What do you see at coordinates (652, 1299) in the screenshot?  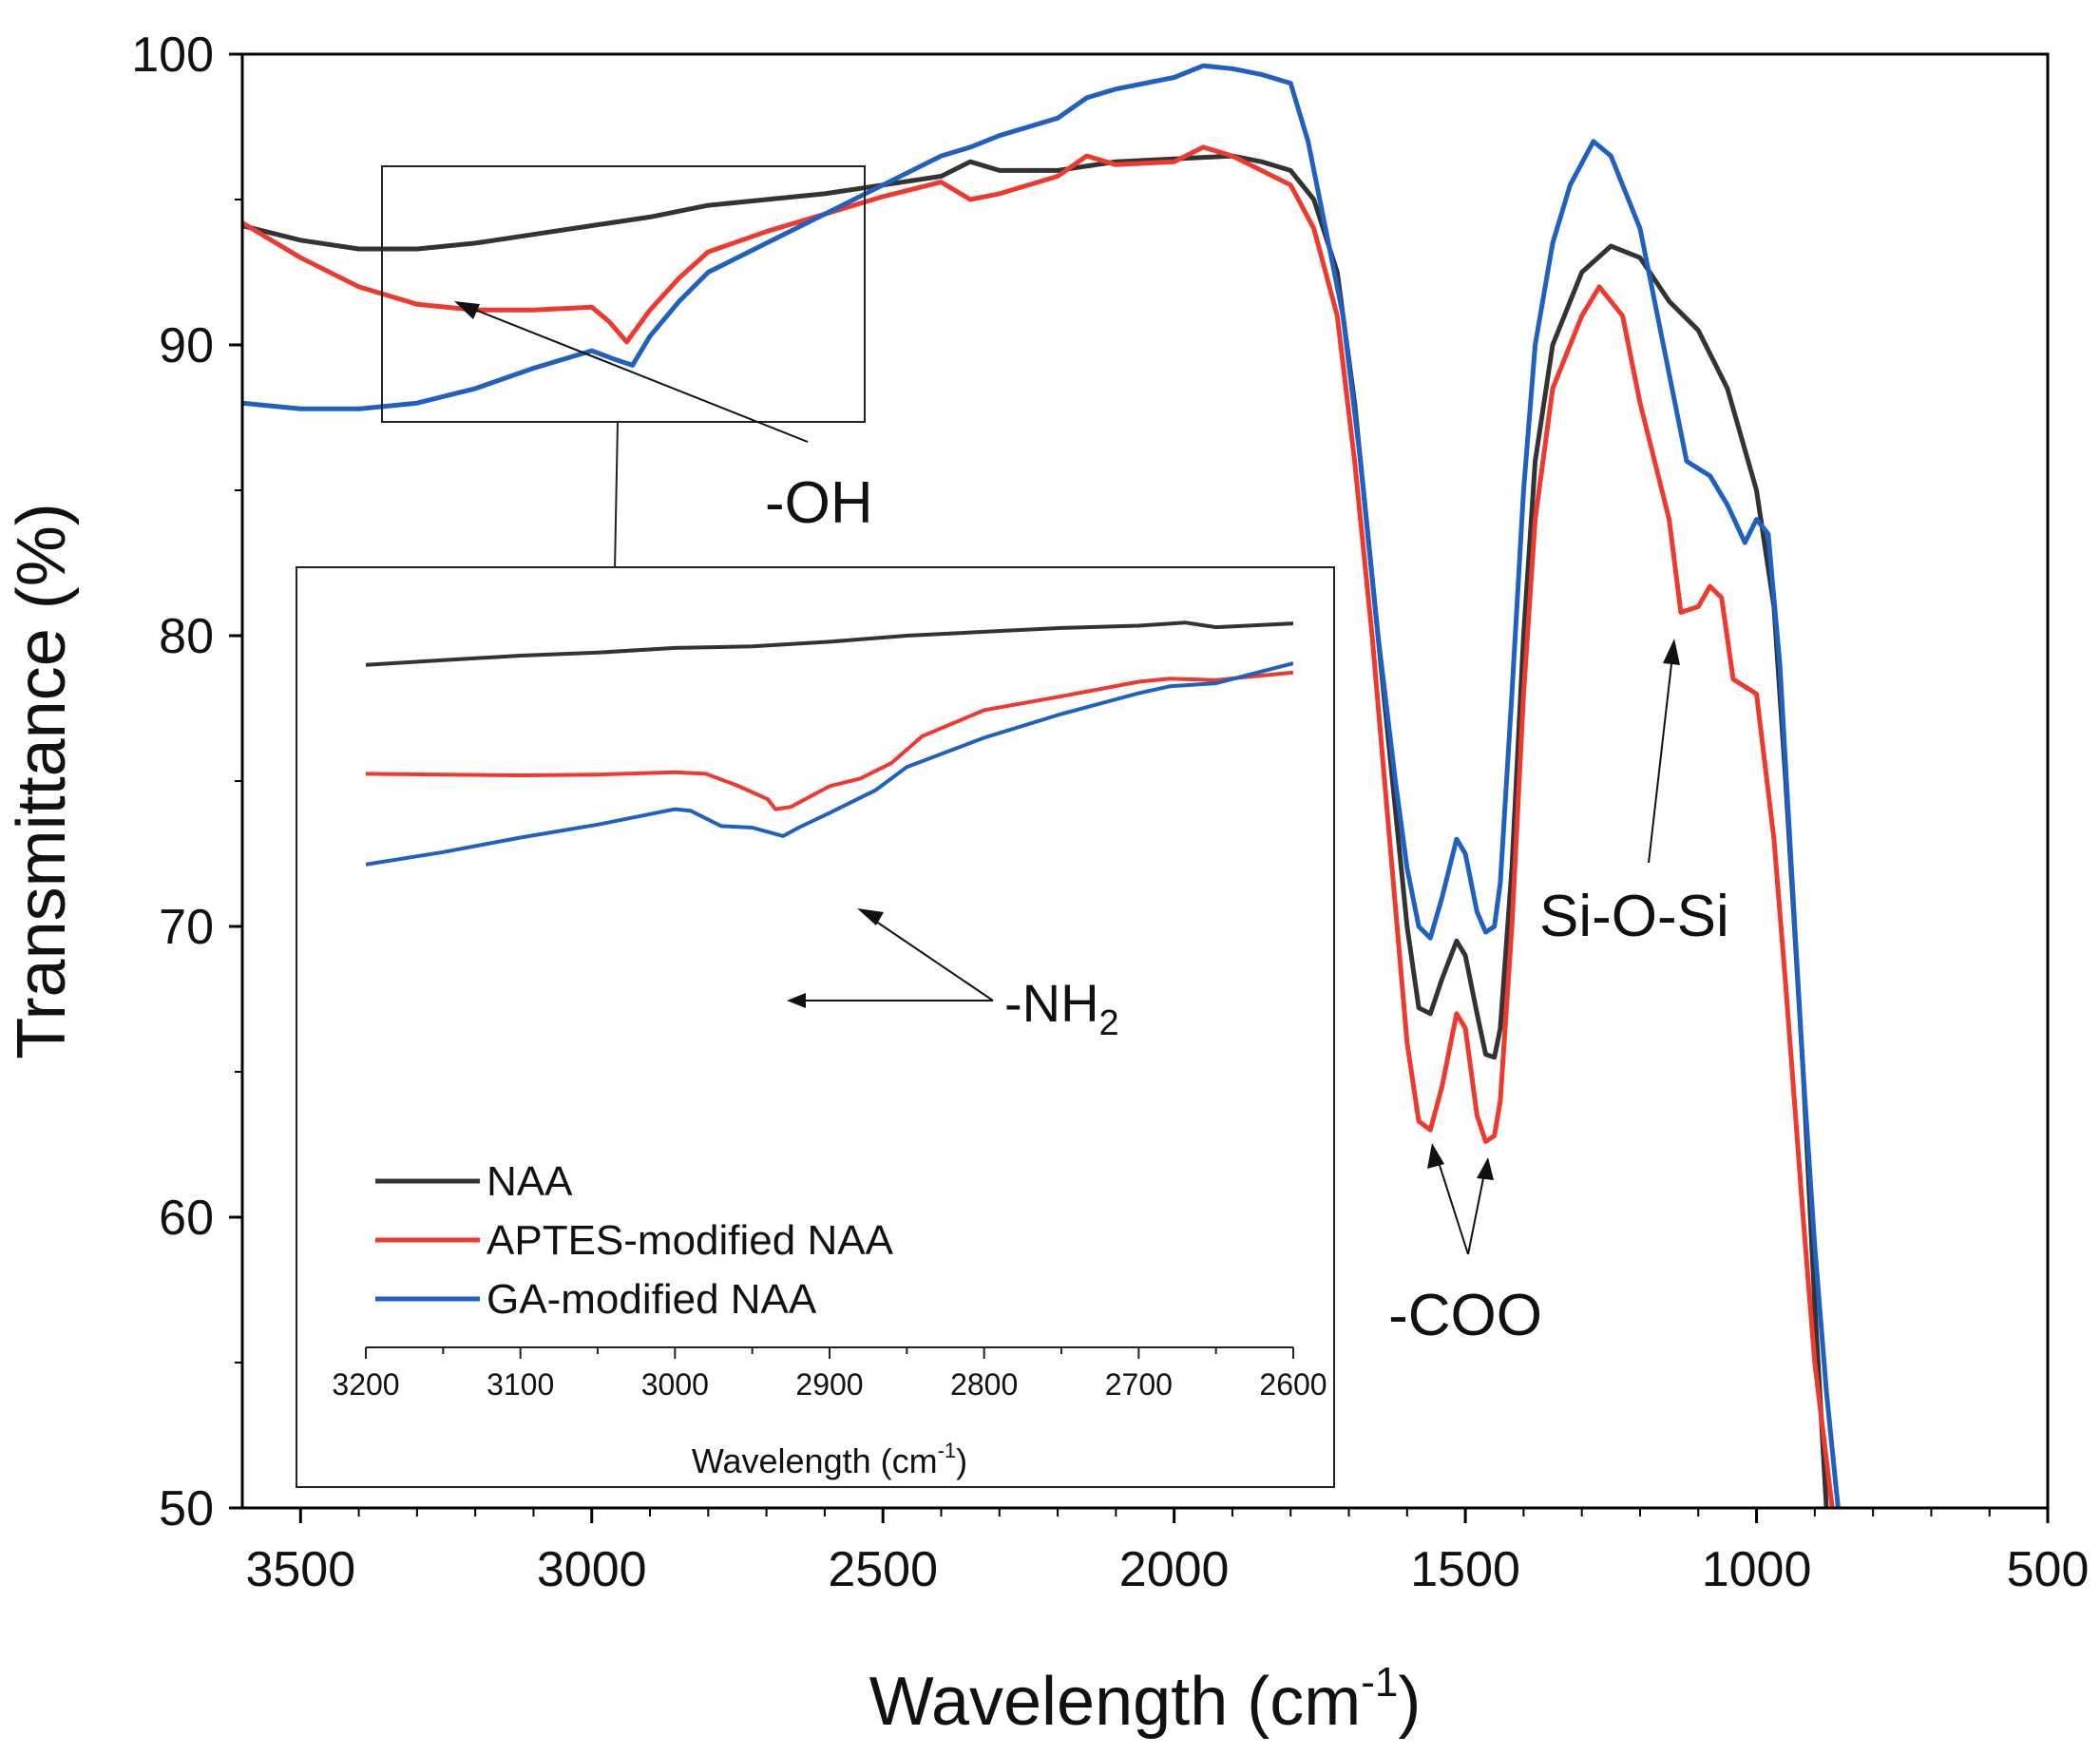 I see `legend-label: GA-modified NAA` at bounding box center [652, 1299].